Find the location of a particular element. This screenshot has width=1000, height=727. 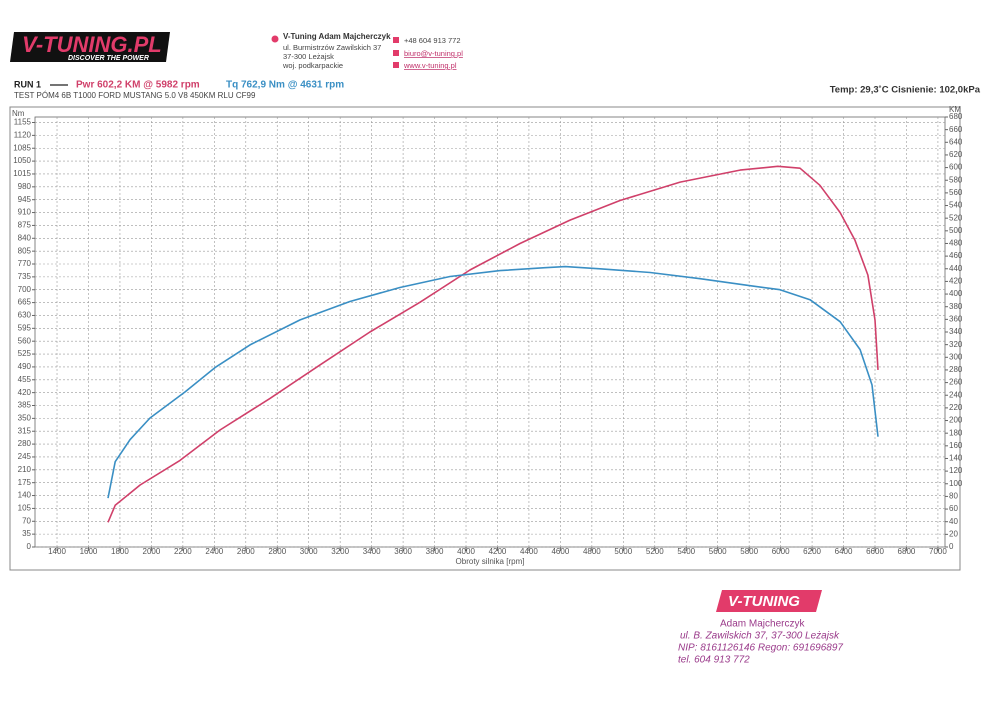

y2-tick-label: 160 is located at coordinates (956, 445).